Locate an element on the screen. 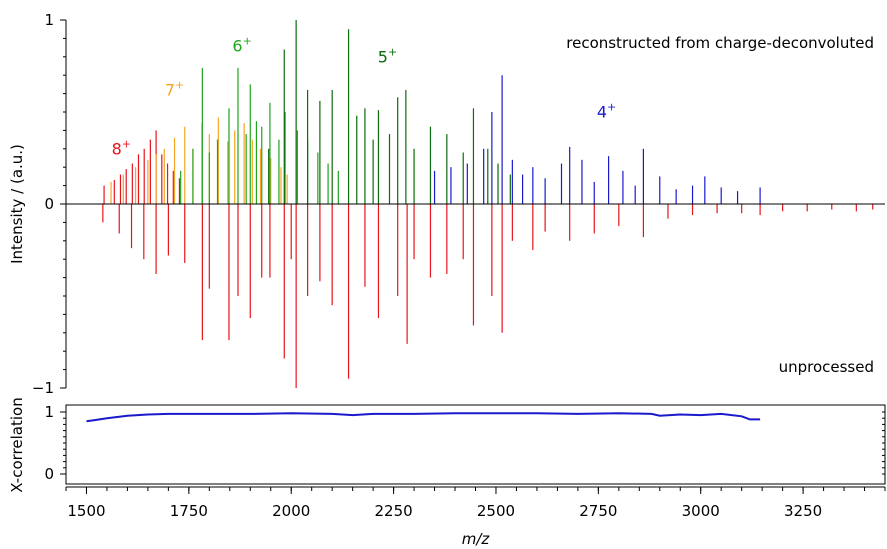  y-axis-label-xcorrelation: X-correlation is located at coordinates (17, 444).